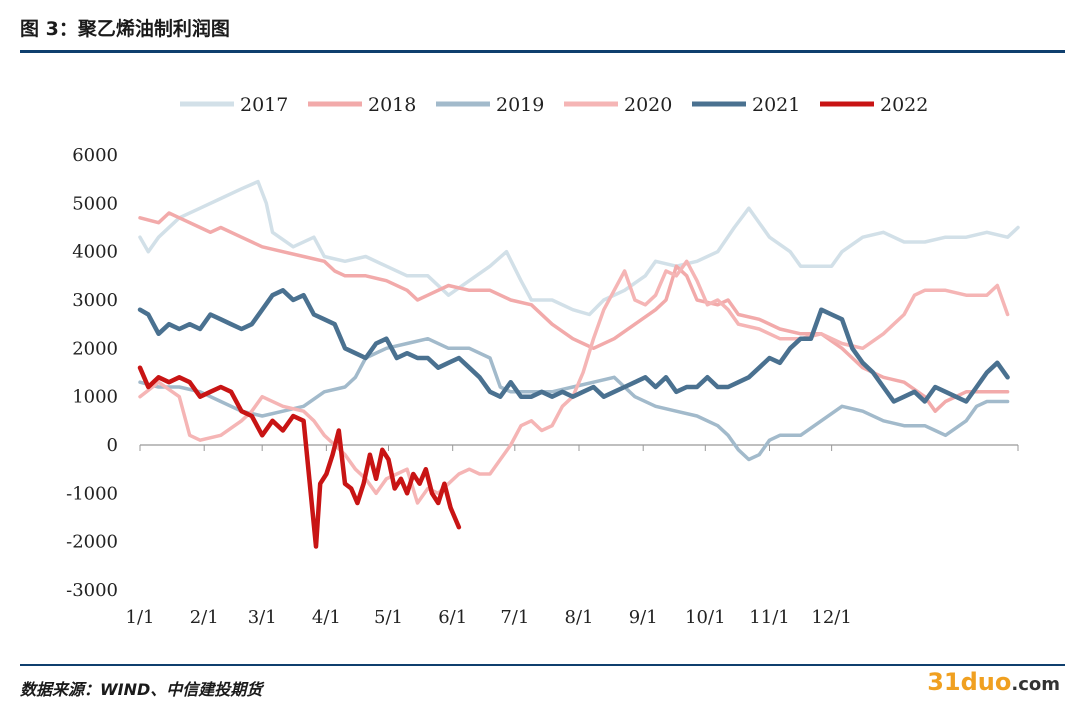  What do you see at coordinates (140, 617) in the screenshot?
I see `x-tick-label: 1/1` at bounding box center [140, 617].